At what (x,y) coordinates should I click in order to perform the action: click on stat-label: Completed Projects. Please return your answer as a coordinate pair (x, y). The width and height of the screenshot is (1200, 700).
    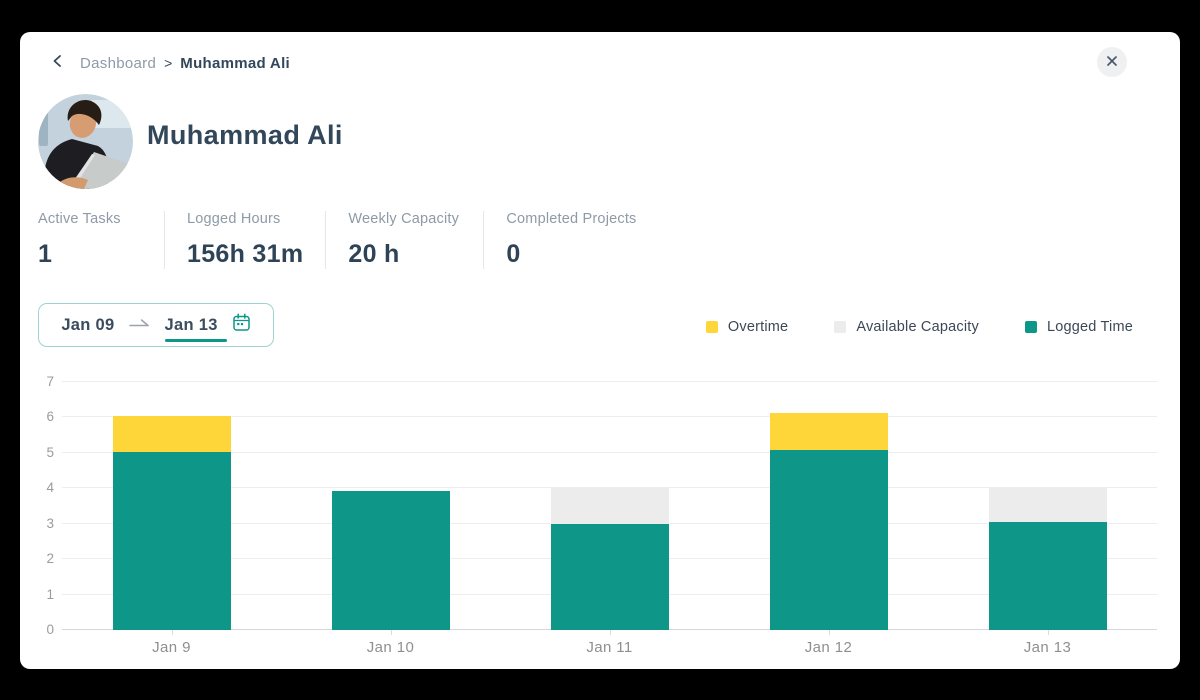
    Looking at the image, I should click on (571, 219).